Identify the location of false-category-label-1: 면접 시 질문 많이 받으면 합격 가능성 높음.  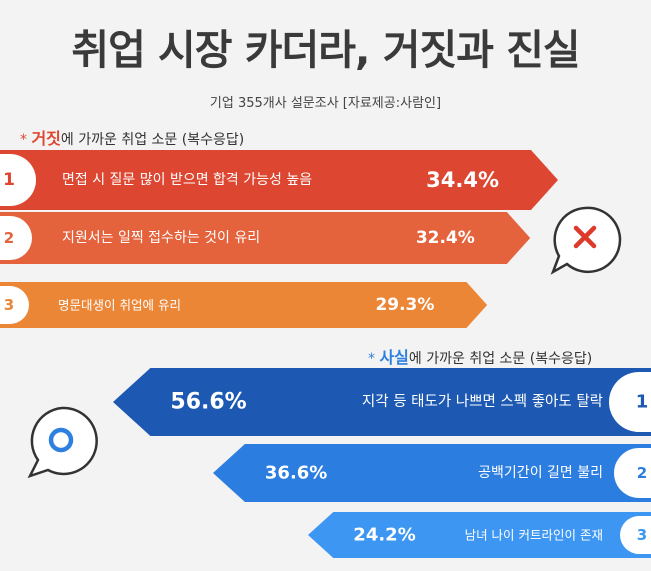
(187, 180).